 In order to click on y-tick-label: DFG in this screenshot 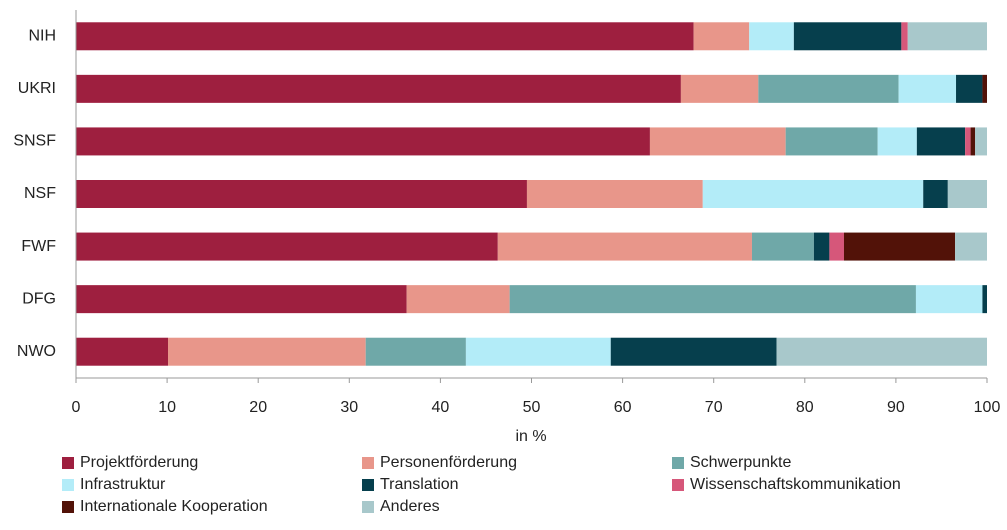, I will do `click(39, 298)`.